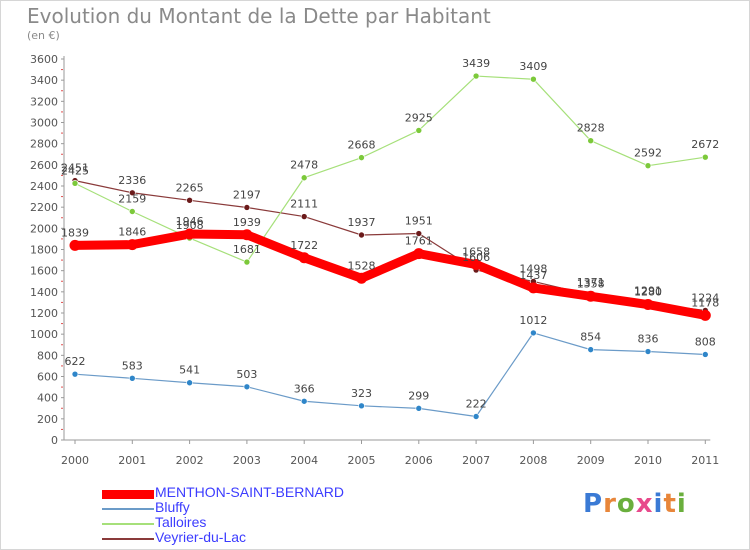  What do you see at coordinates (128, 524) in the screenshot?
I see `legend-swatch-talloires` at bounding box center [128, 524].